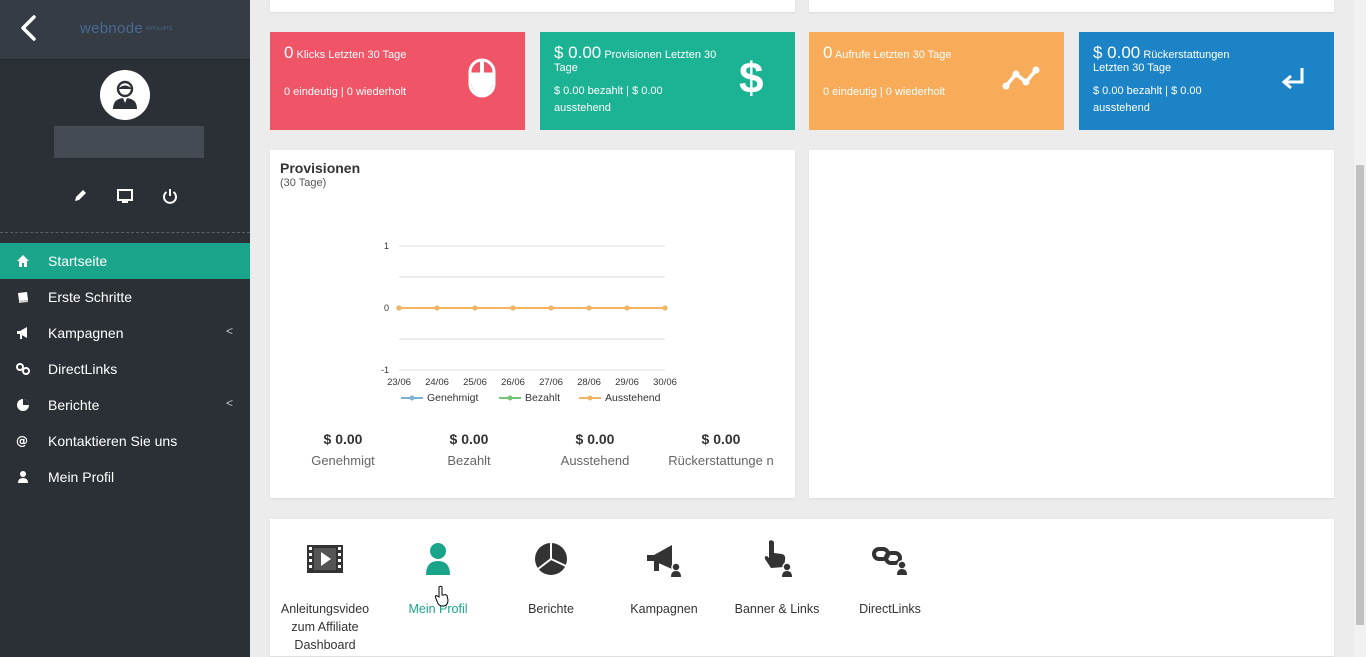  I want to click on sidebar-item-kontakt: @ Kontaktieren Sie uns, so click(125, 441).